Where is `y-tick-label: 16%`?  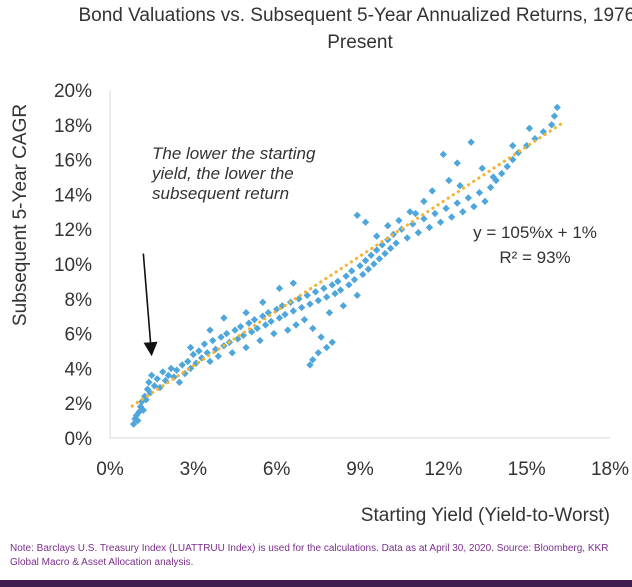 y-tick-label: 16% is located at coordinates (73, 161).